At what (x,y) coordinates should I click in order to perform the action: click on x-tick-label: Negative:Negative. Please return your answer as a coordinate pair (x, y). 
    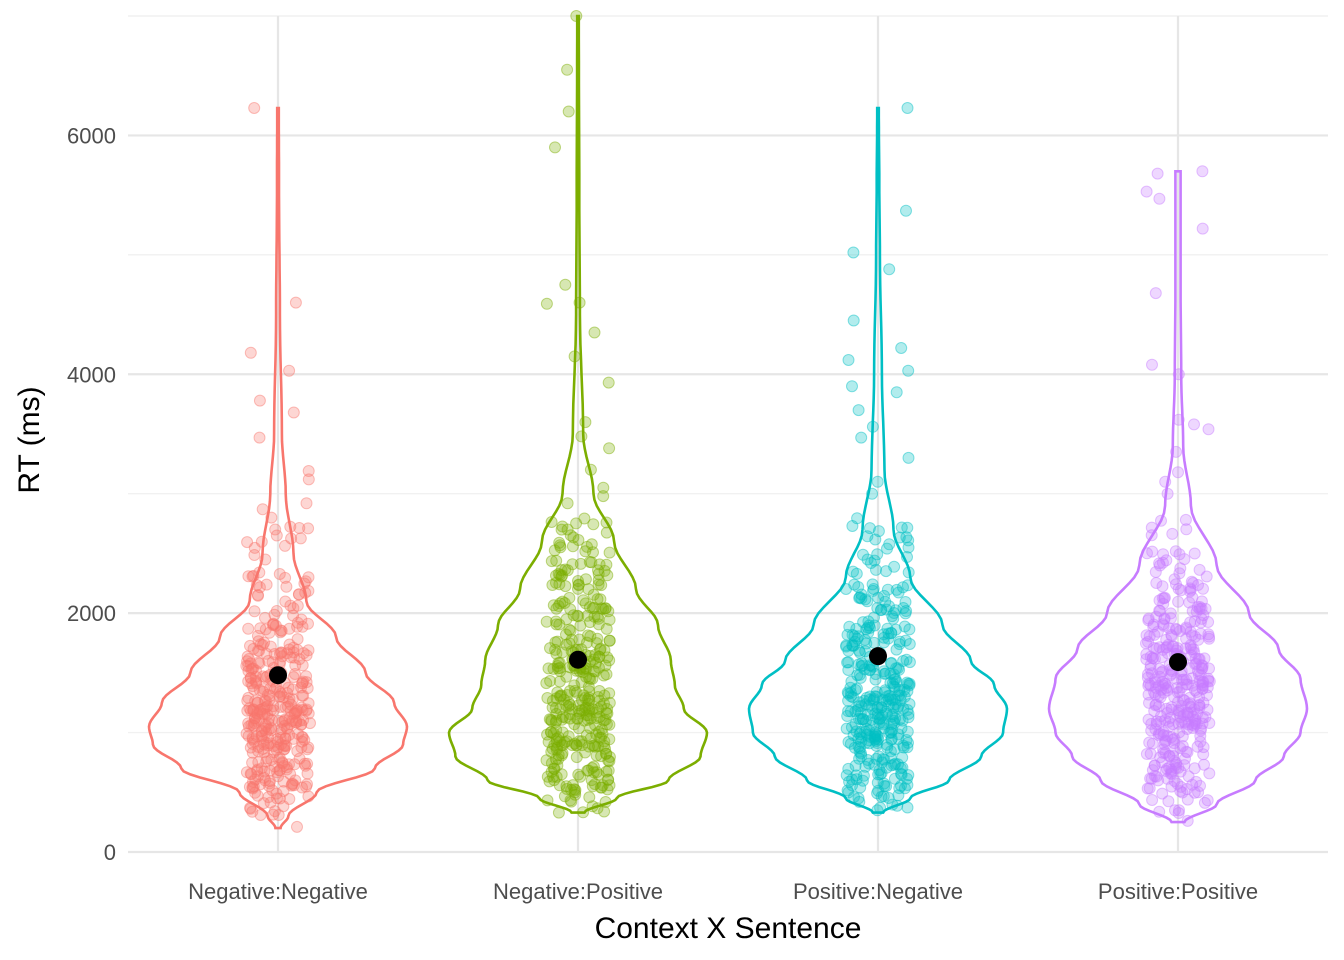
    Looking at the image, I should click on (278, 891).